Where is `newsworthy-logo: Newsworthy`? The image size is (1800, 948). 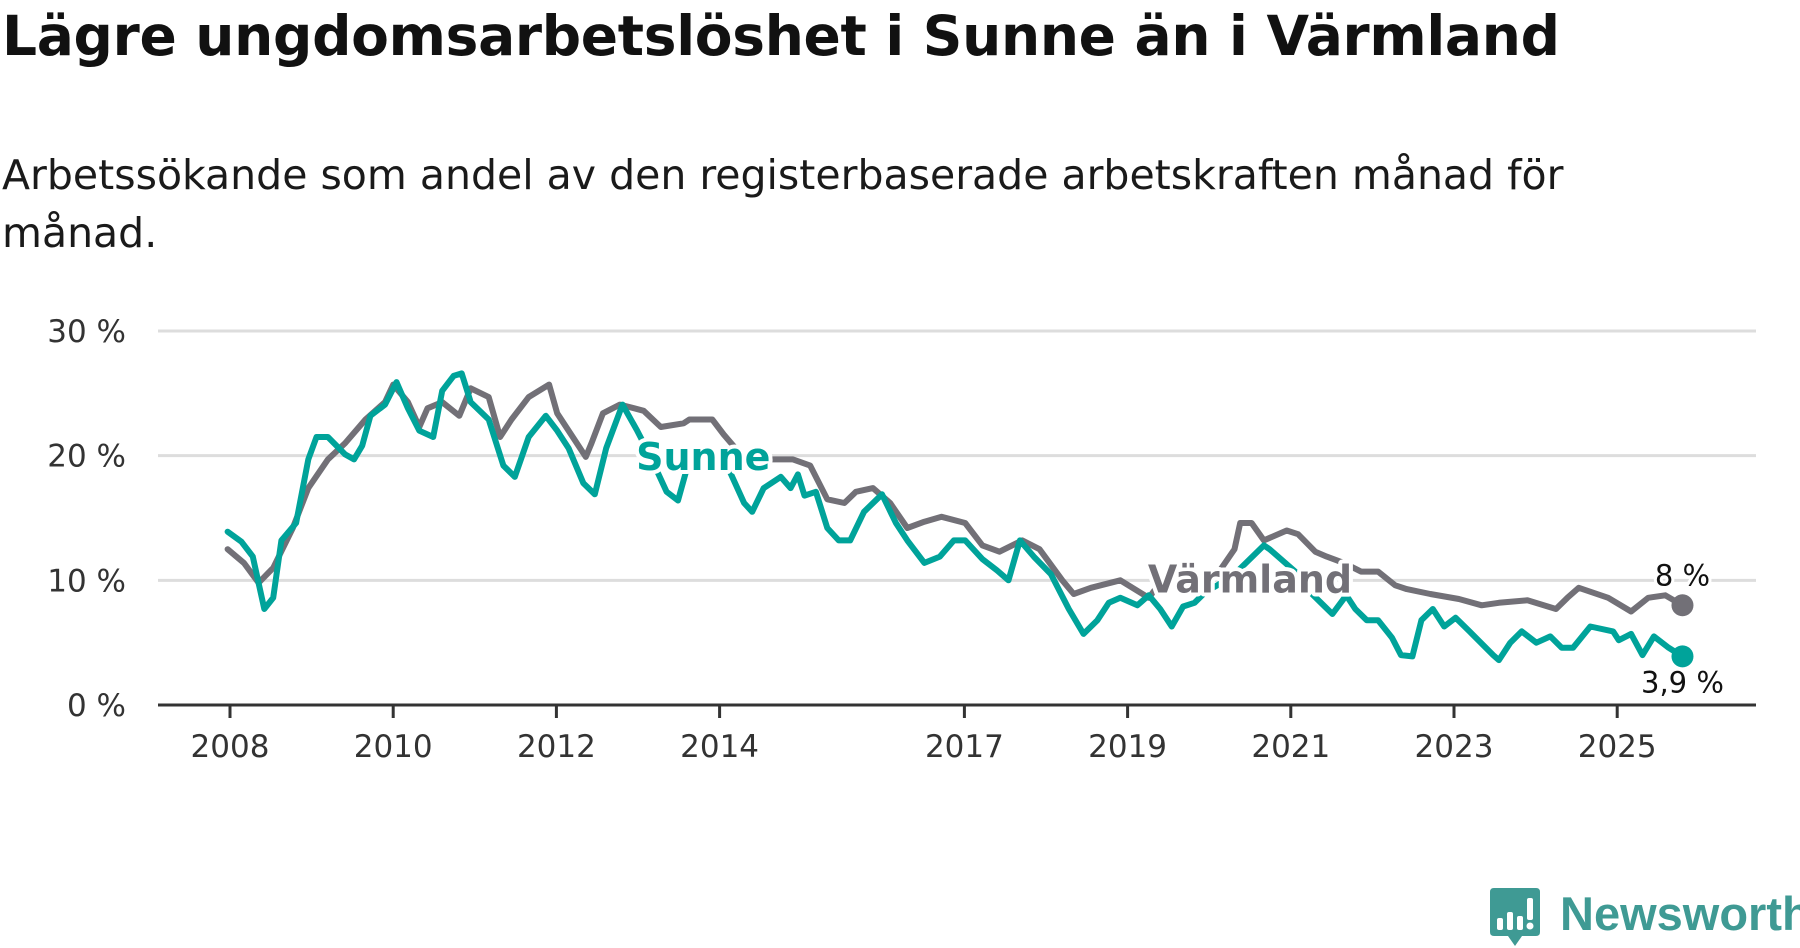 newsworthy-logo: Newsworthy is located at coordinates (1645, 917).